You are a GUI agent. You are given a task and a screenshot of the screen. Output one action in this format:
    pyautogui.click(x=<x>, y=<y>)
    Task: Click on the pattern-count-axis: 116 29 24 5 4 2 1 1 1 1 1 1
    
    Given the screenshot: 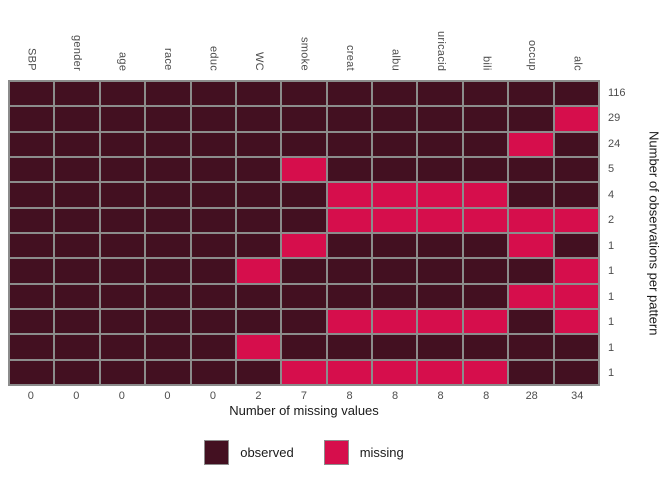 What is the action you would take?
    pyautogui.click(x=625, y=233)
    